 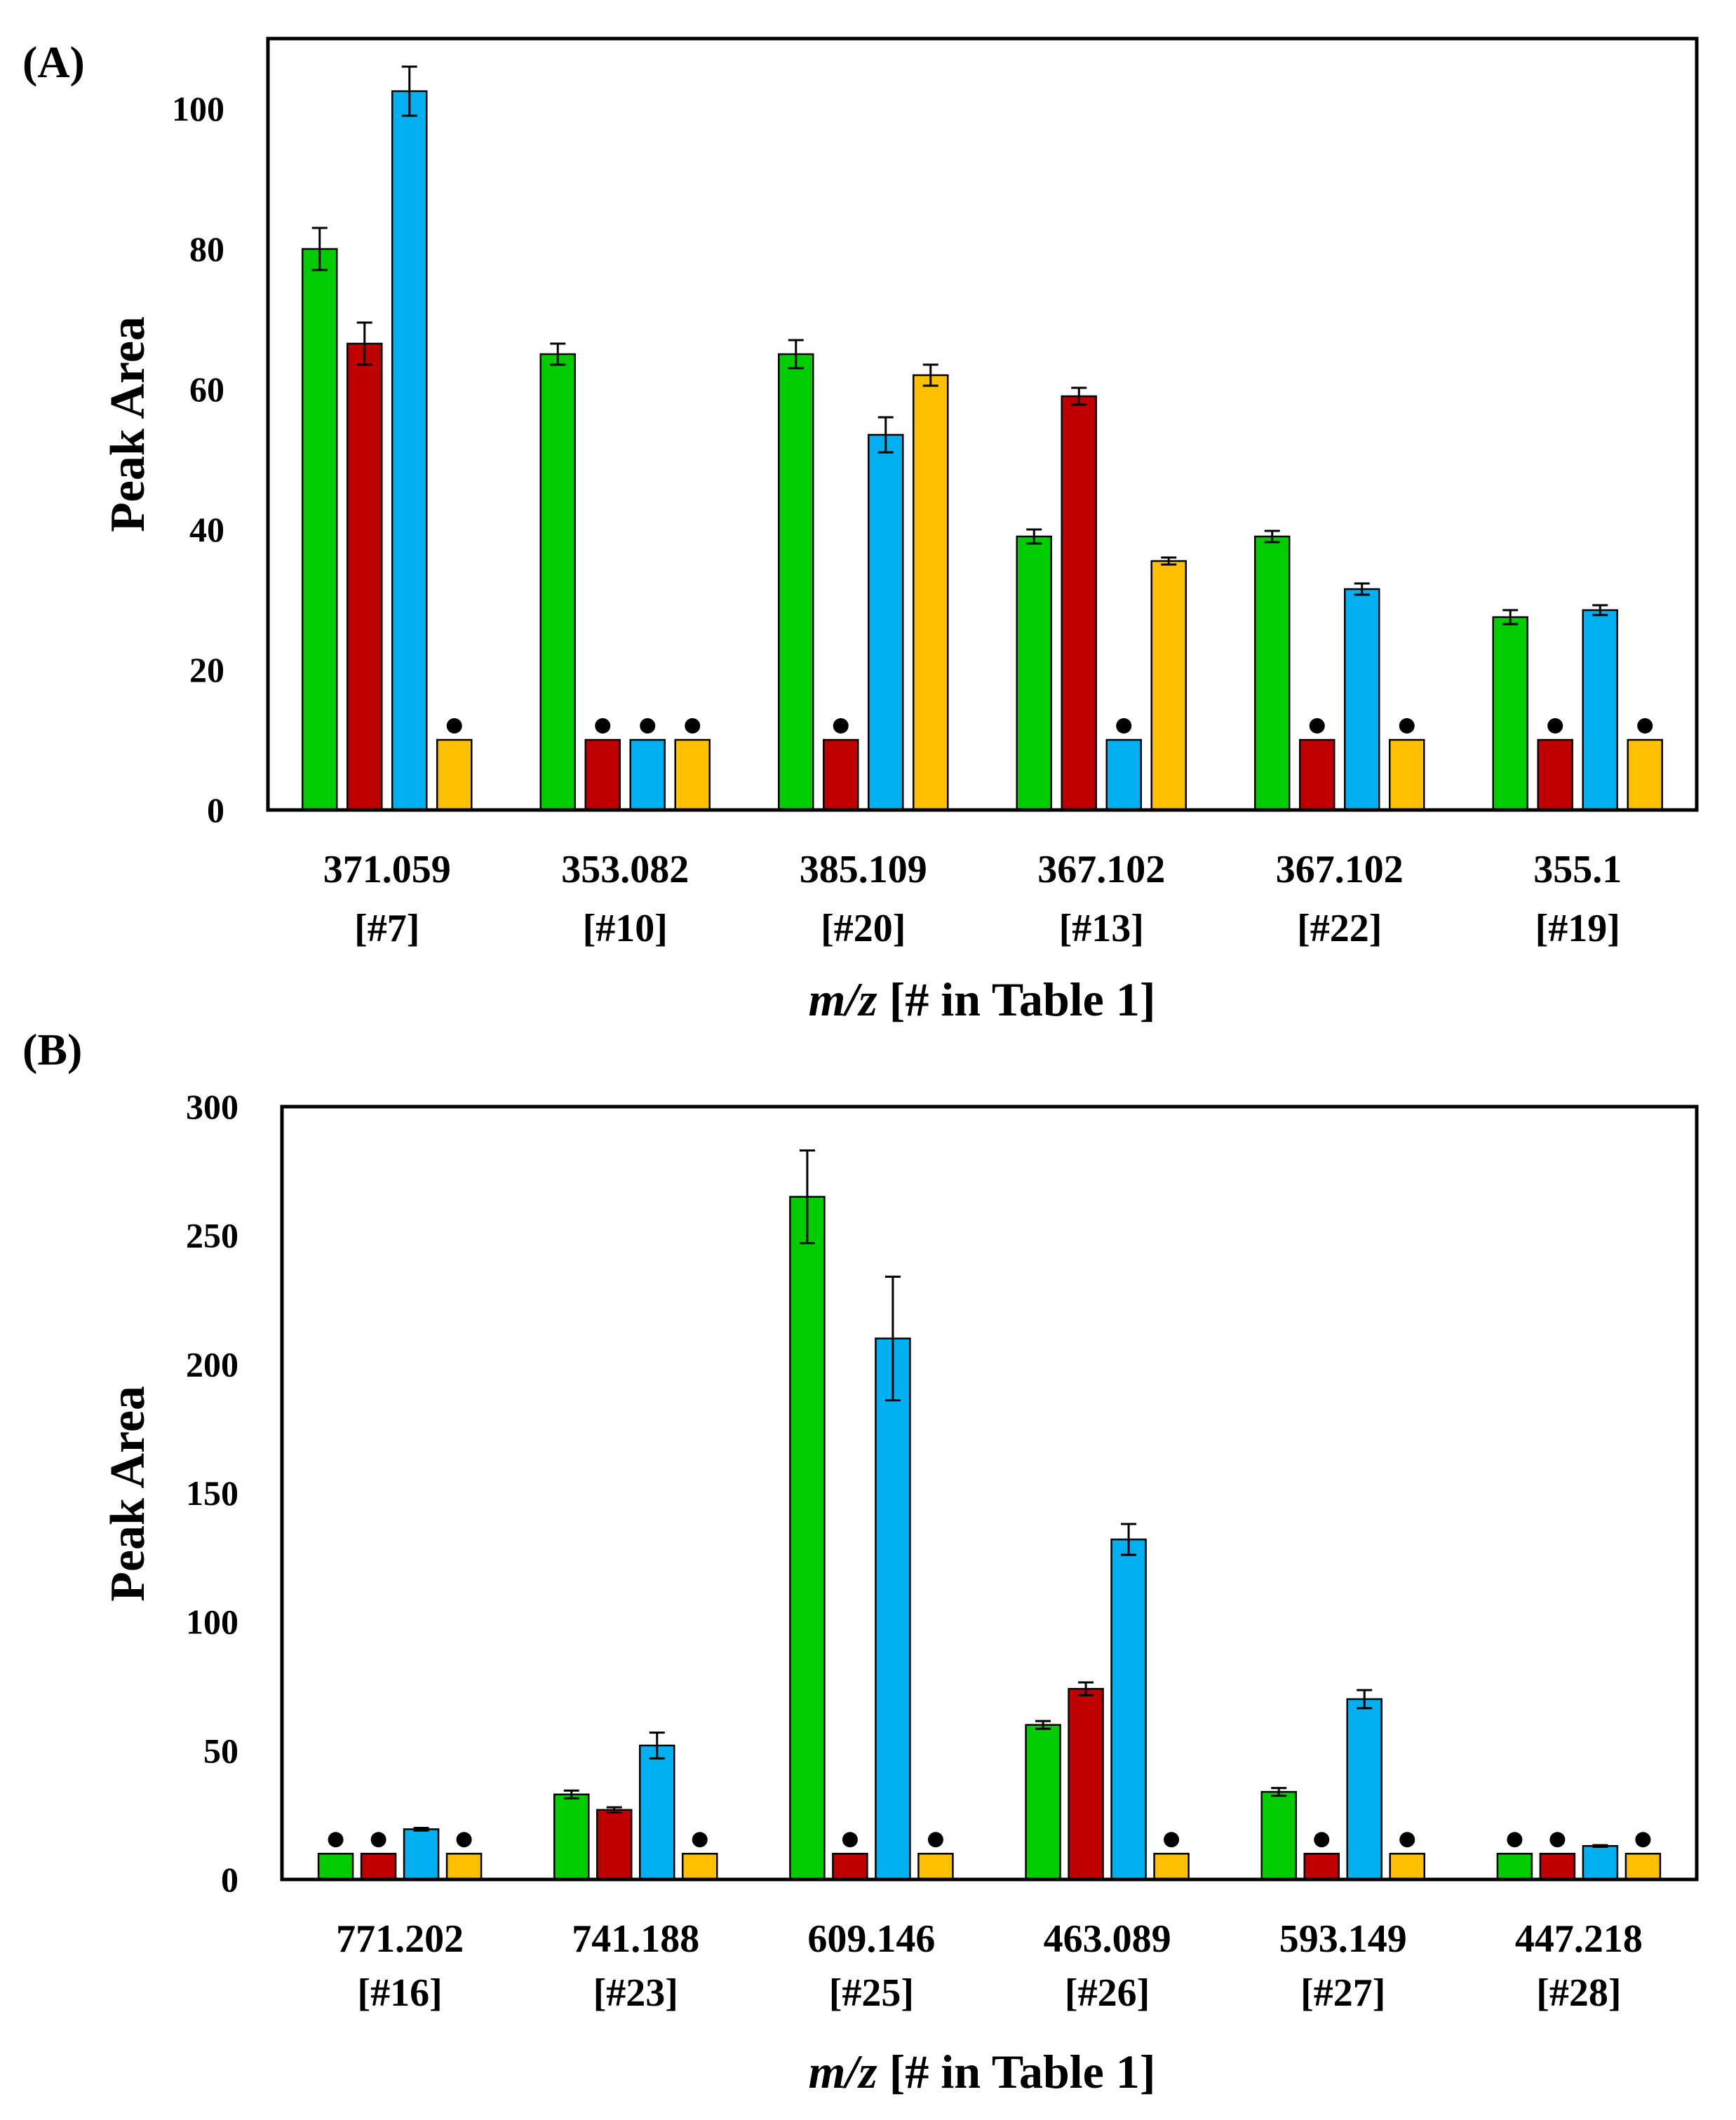 What do you see at coordinates (1101, 928) in the screenshot?
I see `x-tick-label-id: [#13]` at bounding box center [1101, 928].